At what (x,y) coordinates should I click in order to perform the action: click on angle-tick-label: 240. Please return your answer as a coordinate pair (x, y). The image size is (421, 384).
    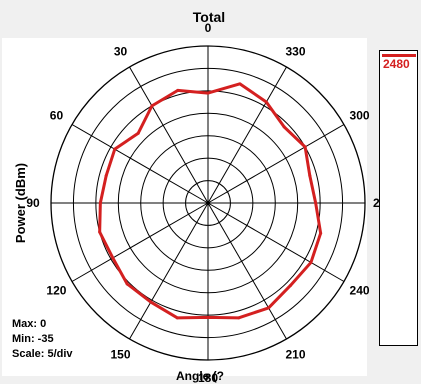
    Looking at the image, I should click on (360, 291).